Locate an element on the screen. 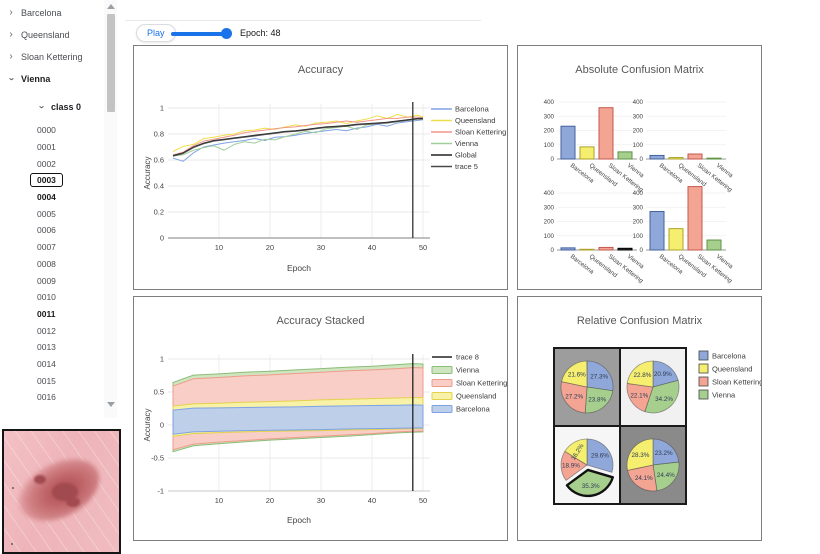  epoch-slider is located at coordinates (201, 33).